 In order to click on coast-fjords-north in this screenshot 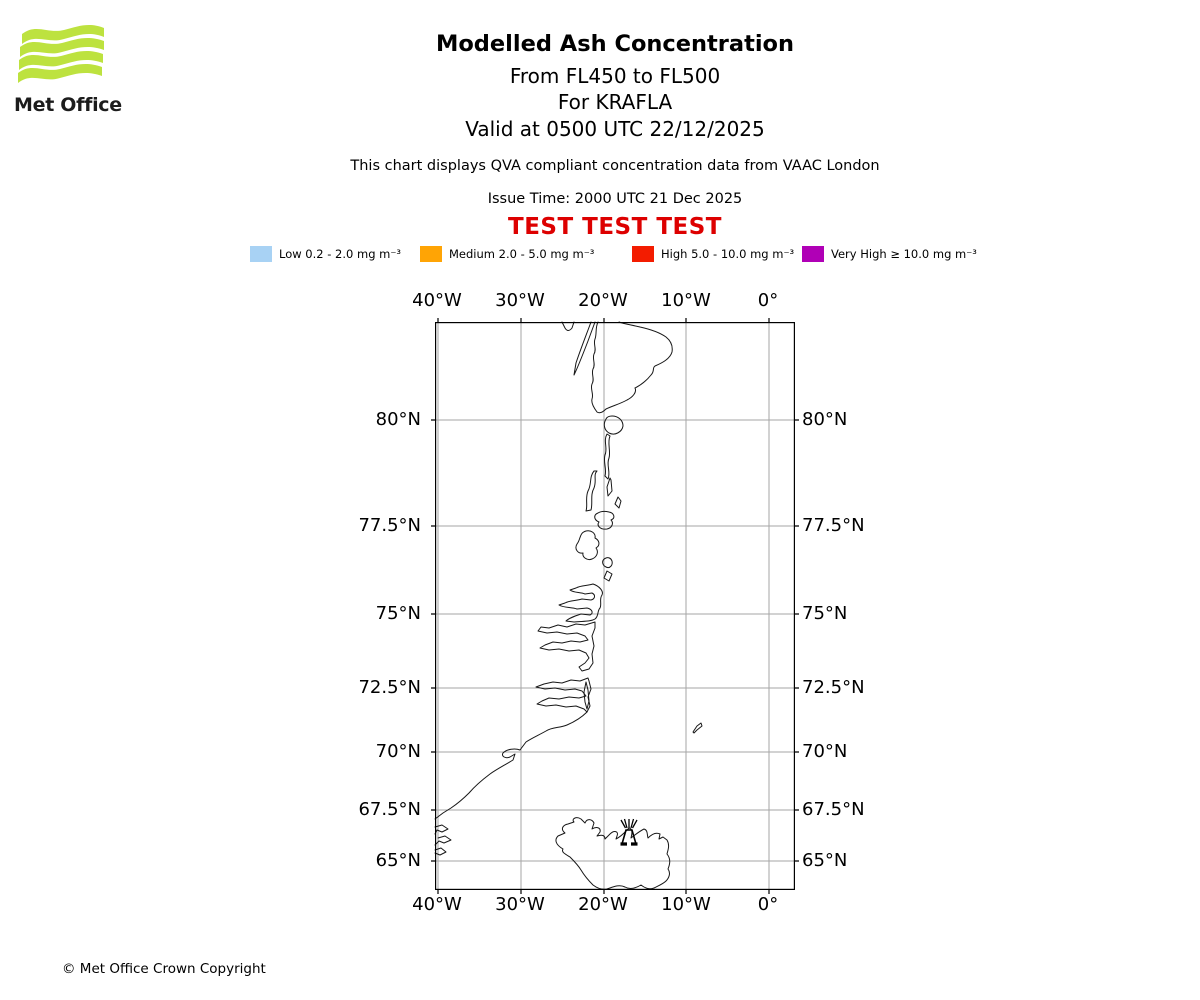, I will do `click(566, 646)`.